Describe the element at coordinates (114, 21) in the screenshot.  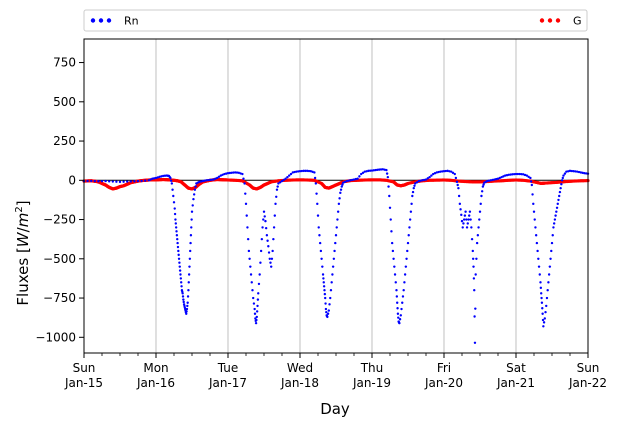
I see `legend-rn: Rn` at that location.